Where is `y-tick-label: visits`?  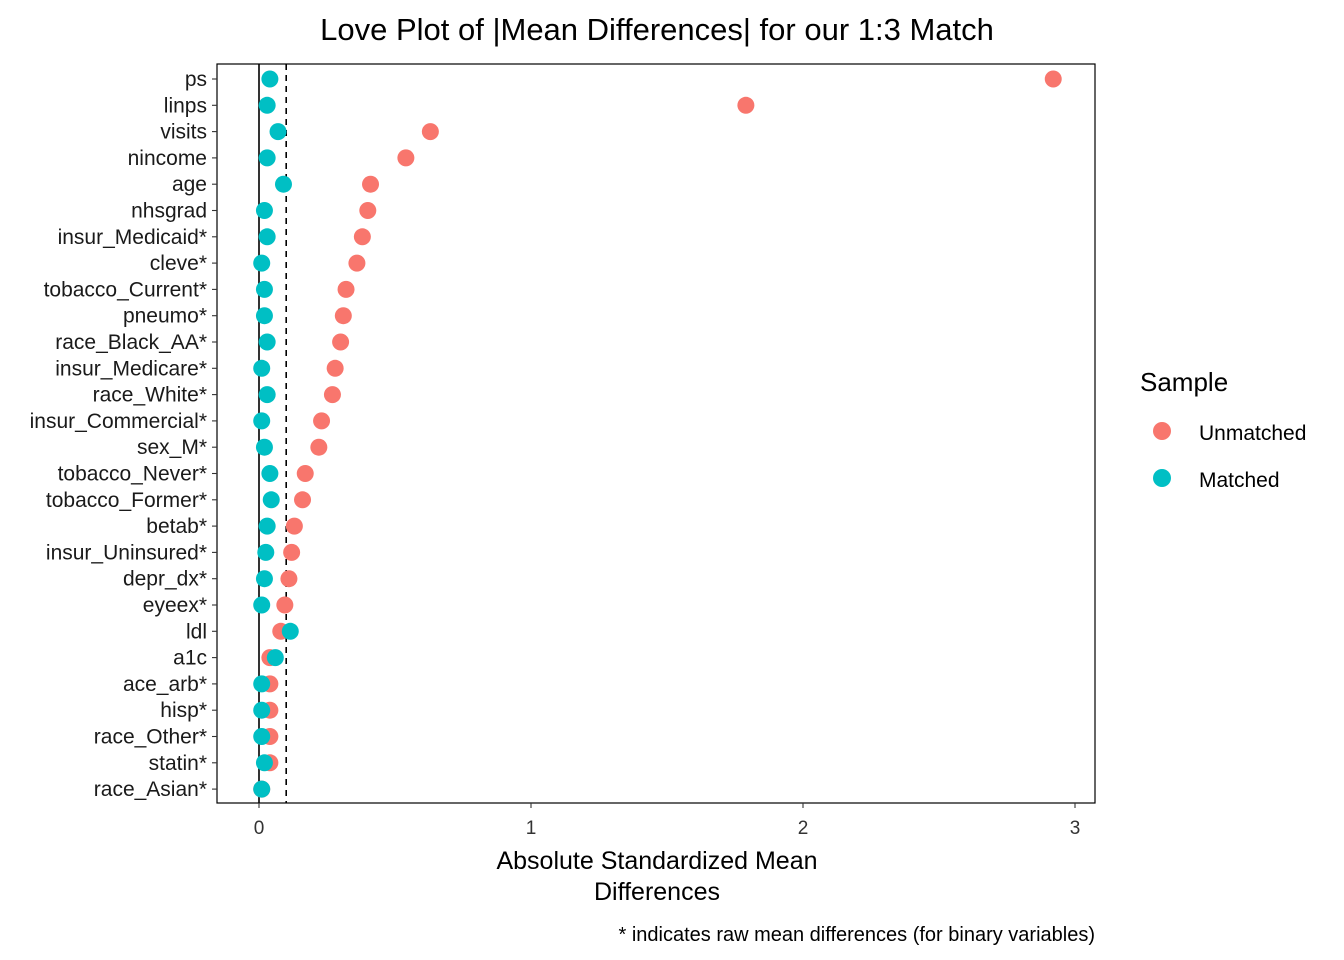 y-tick-label: visits is located at coordinates (183, 132).